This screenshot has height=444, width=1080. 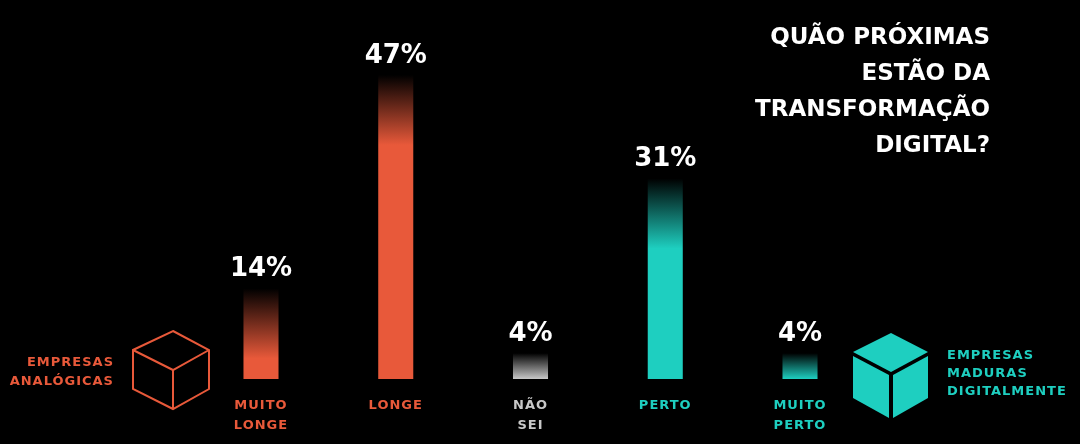 What do you see at coordinates (395, 404) in the screenshot?
I see `x-tick-label: LONGE` at bounding box center [395, 404].